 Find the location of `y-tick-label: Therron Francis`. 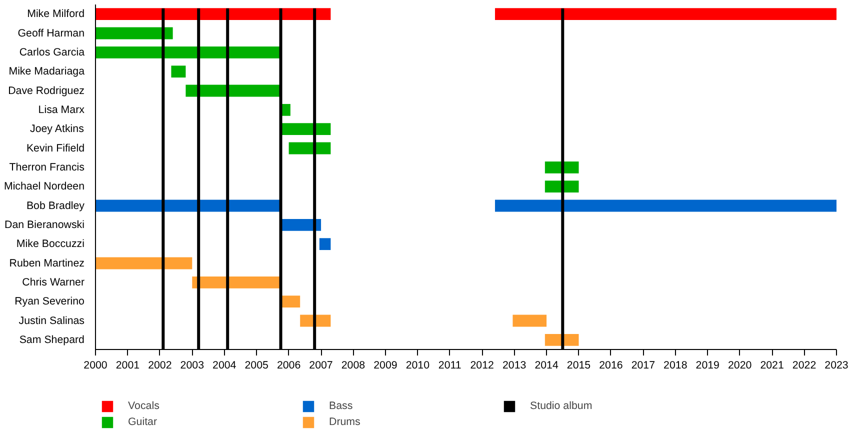

y-tick-label: Therron Francis is located at coordinates (47, 167).